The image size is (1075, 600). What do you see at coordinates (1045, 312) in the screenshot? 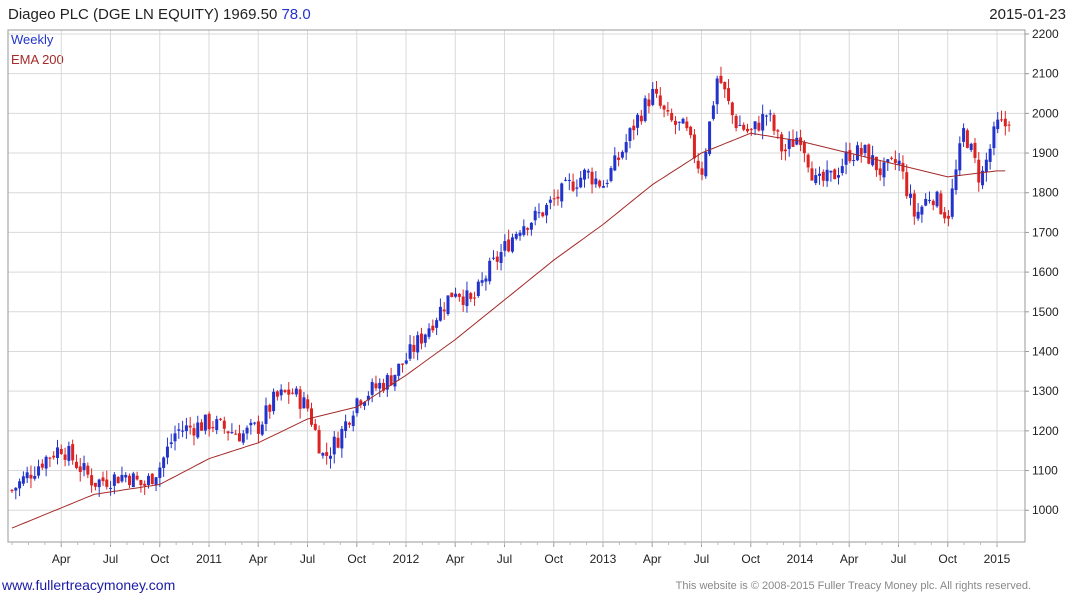
I see `y-tick-label: 1500` at bounding box center [1045, 312].